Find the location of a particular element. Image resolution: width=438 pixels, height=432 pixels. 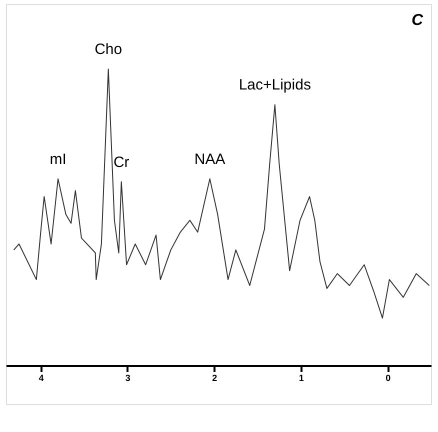

x-tick-label: 4 is located at coordinates (41, 377).